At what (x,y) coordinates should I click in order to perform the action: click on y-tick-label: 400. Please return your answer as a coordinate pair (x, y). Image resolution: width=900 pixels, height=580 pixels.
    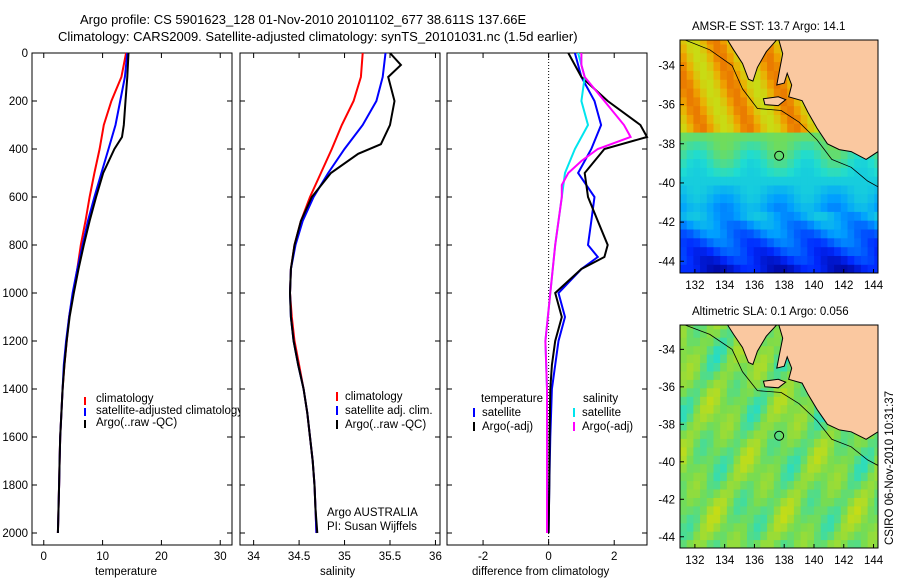
    Looking at the image, I should click on (18, 150).